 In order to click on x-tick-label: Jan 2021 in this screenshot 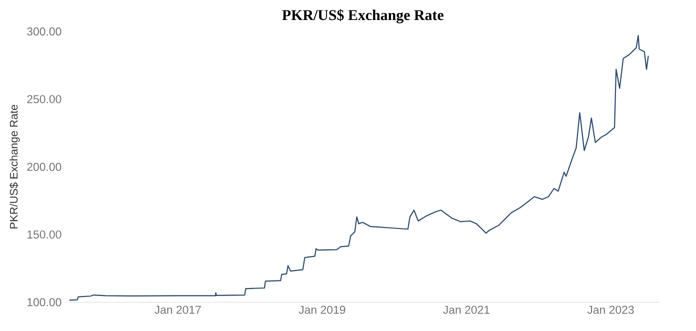, I will do `click(466, 310)`.